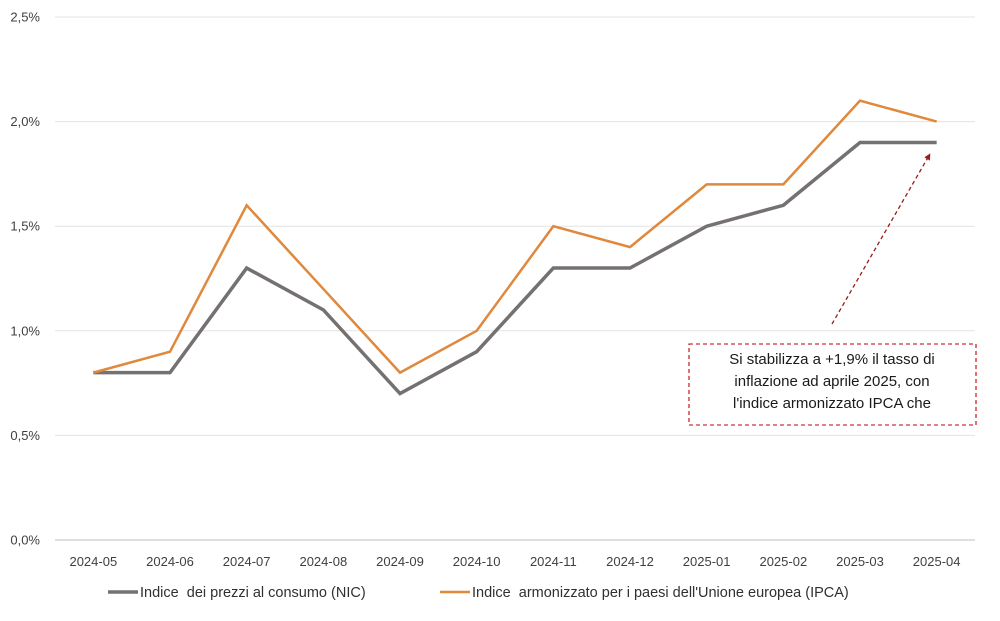 This screenshot has width=1000, height=621. Describe the element at coordinates (253, 593) in the screenshot. I see `legend-label: Indice dei prezzi al consumo (NIC)` at that location.